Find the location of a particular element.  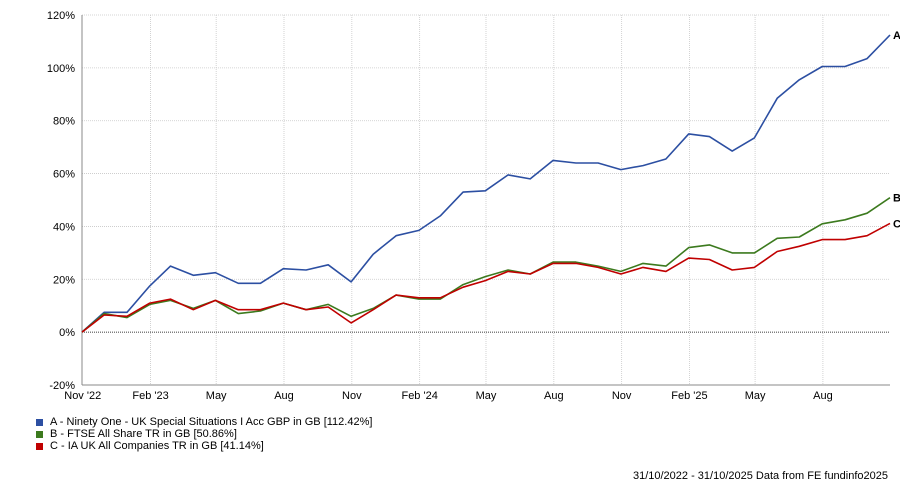

series-end-label-b: B is located at coordinates (896, 199).